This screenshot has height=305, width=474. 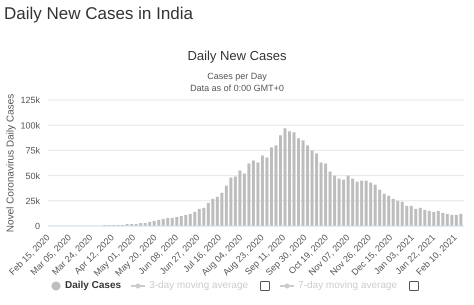 I want to click on y-axis-title: Novel Coronavirus Daily Cases, so click(x=11, y=163).